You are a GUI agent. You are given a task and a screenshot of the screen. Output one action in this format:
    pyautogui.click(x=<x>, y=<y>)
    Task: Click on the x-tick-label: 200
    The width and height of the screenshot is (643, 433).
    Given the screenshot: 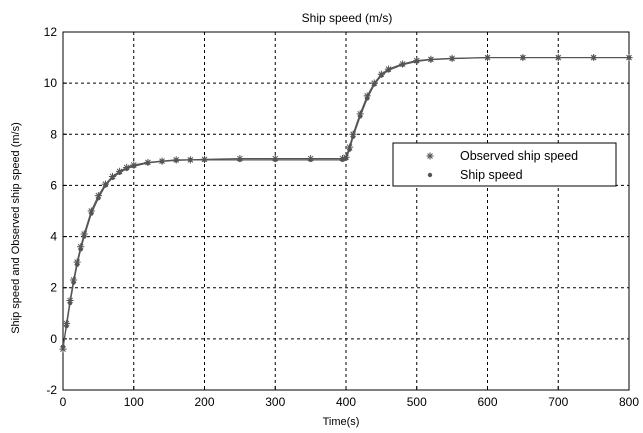 What is the action you would take?
    pyautogui.click(x=204, y=402)
    